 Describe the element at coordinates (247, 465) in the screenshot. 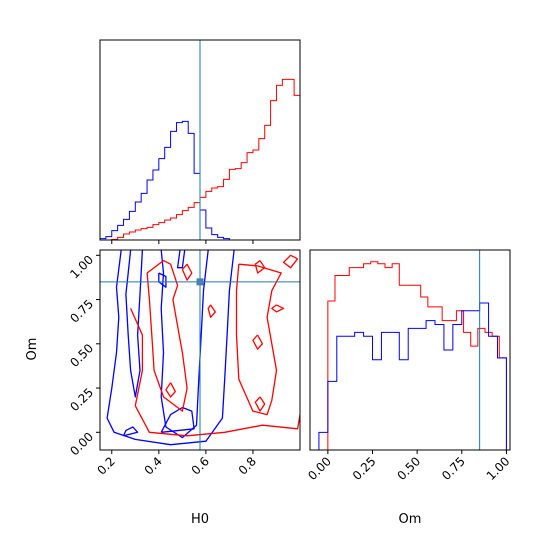

I see `contour-x-tick-3: 0.8` at that location.